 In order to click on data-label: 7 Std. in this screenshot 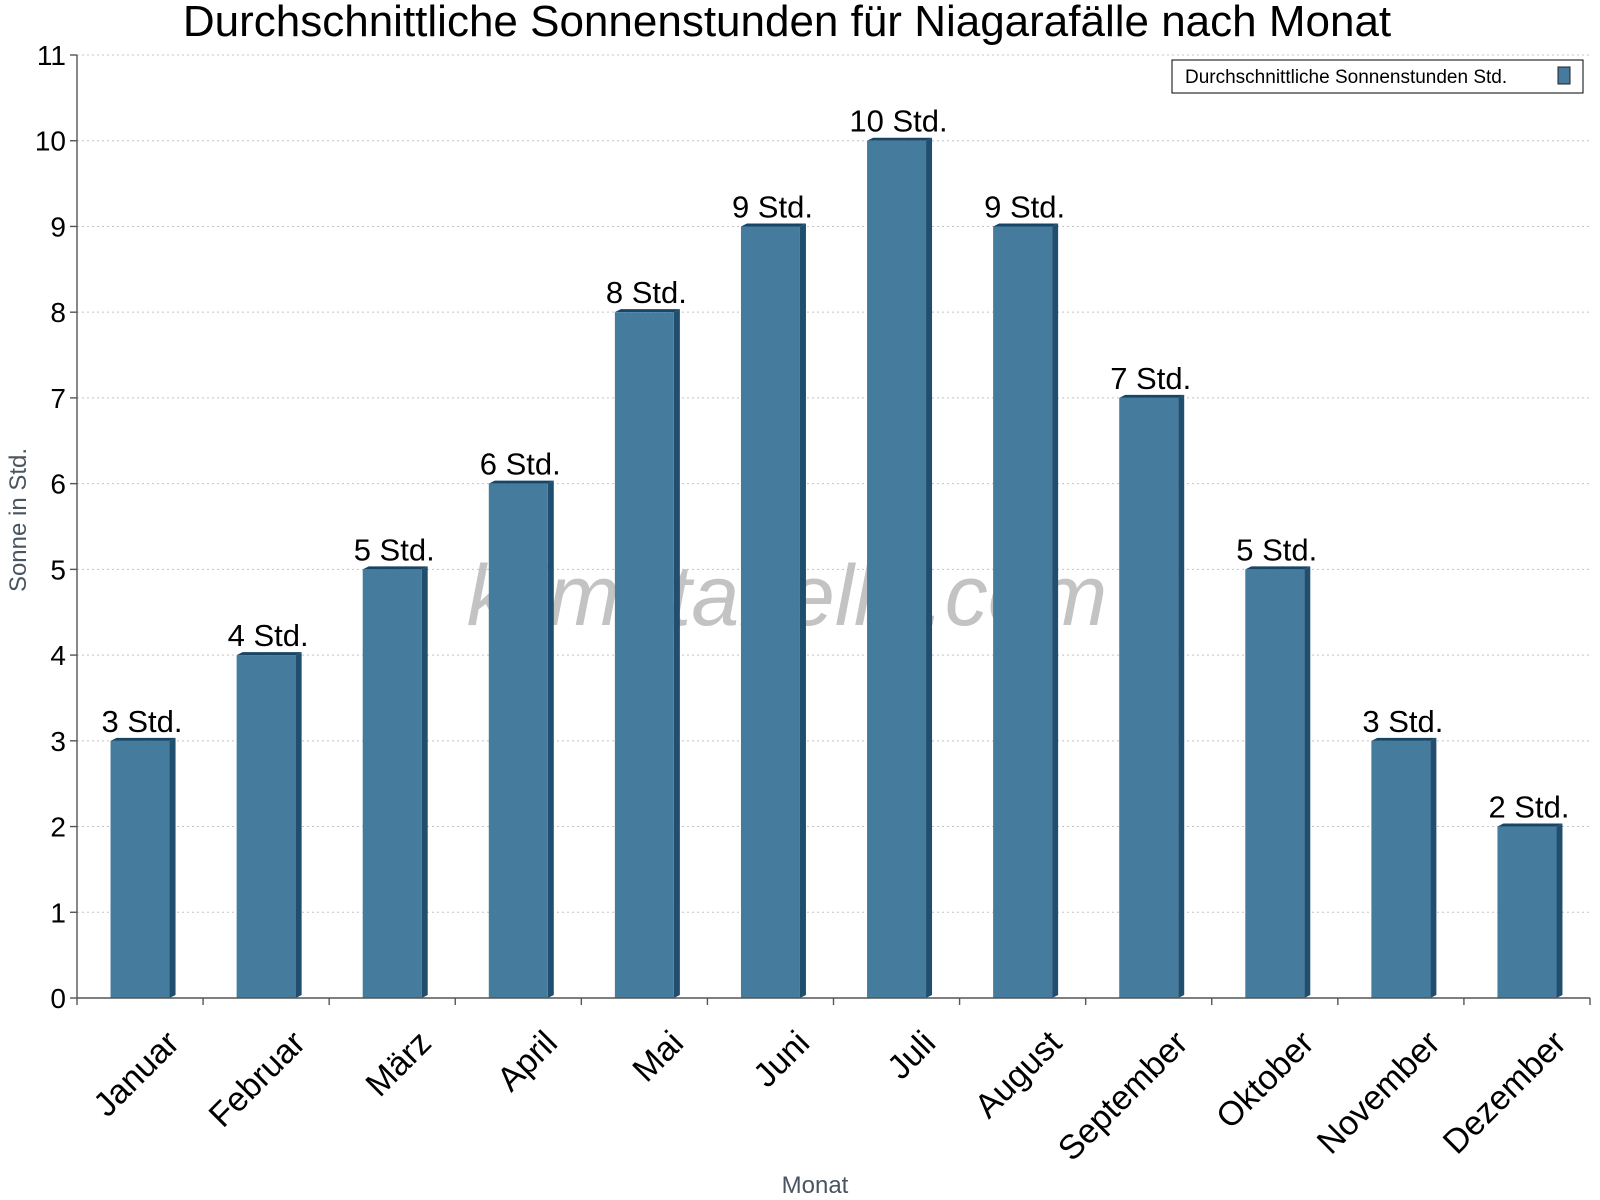, I will do `click(1150, 378)`.